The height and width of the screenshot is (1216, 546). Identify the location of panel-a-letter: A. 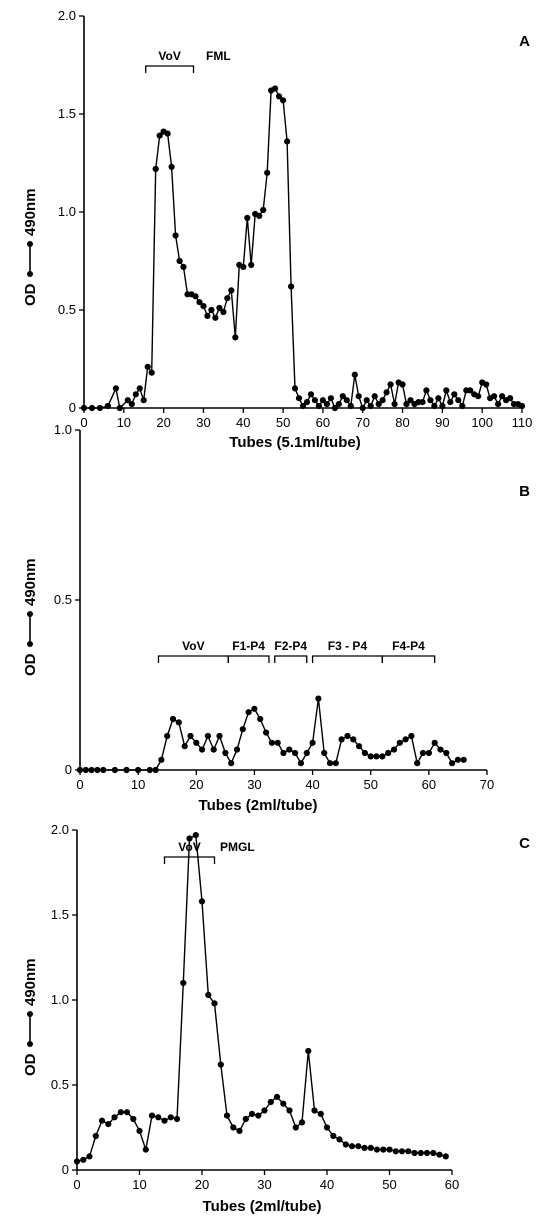
(524, 41).